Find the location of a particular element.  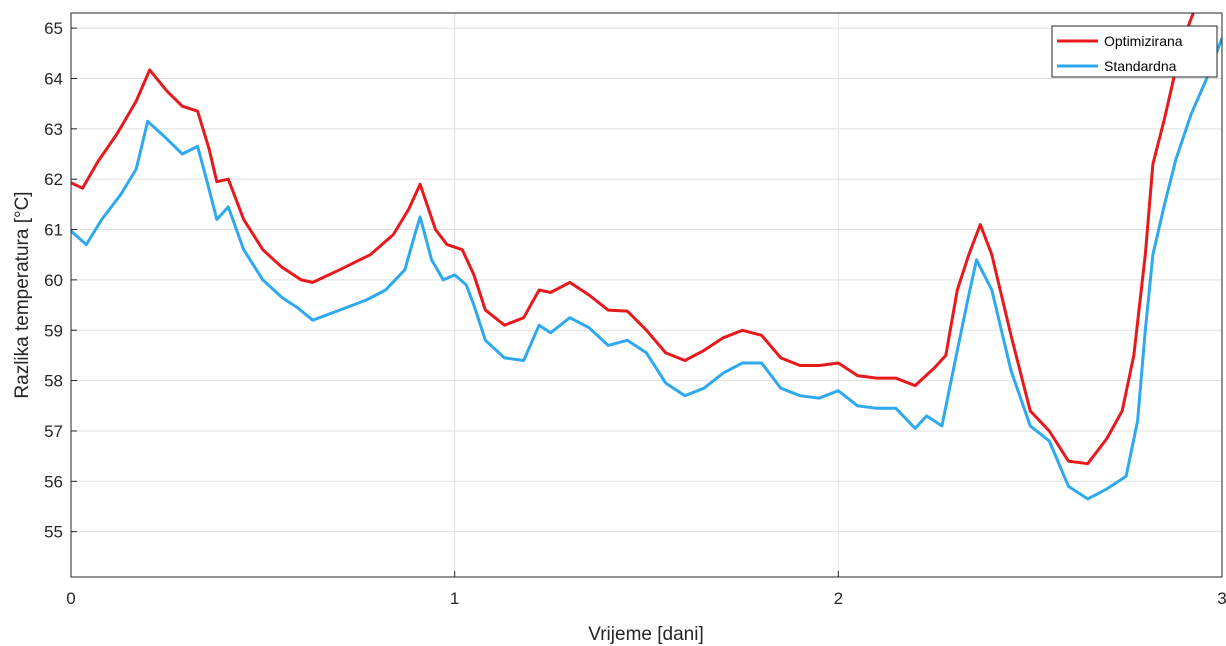

y-tick-label-8: 63 is located at coordinates (53, 129).